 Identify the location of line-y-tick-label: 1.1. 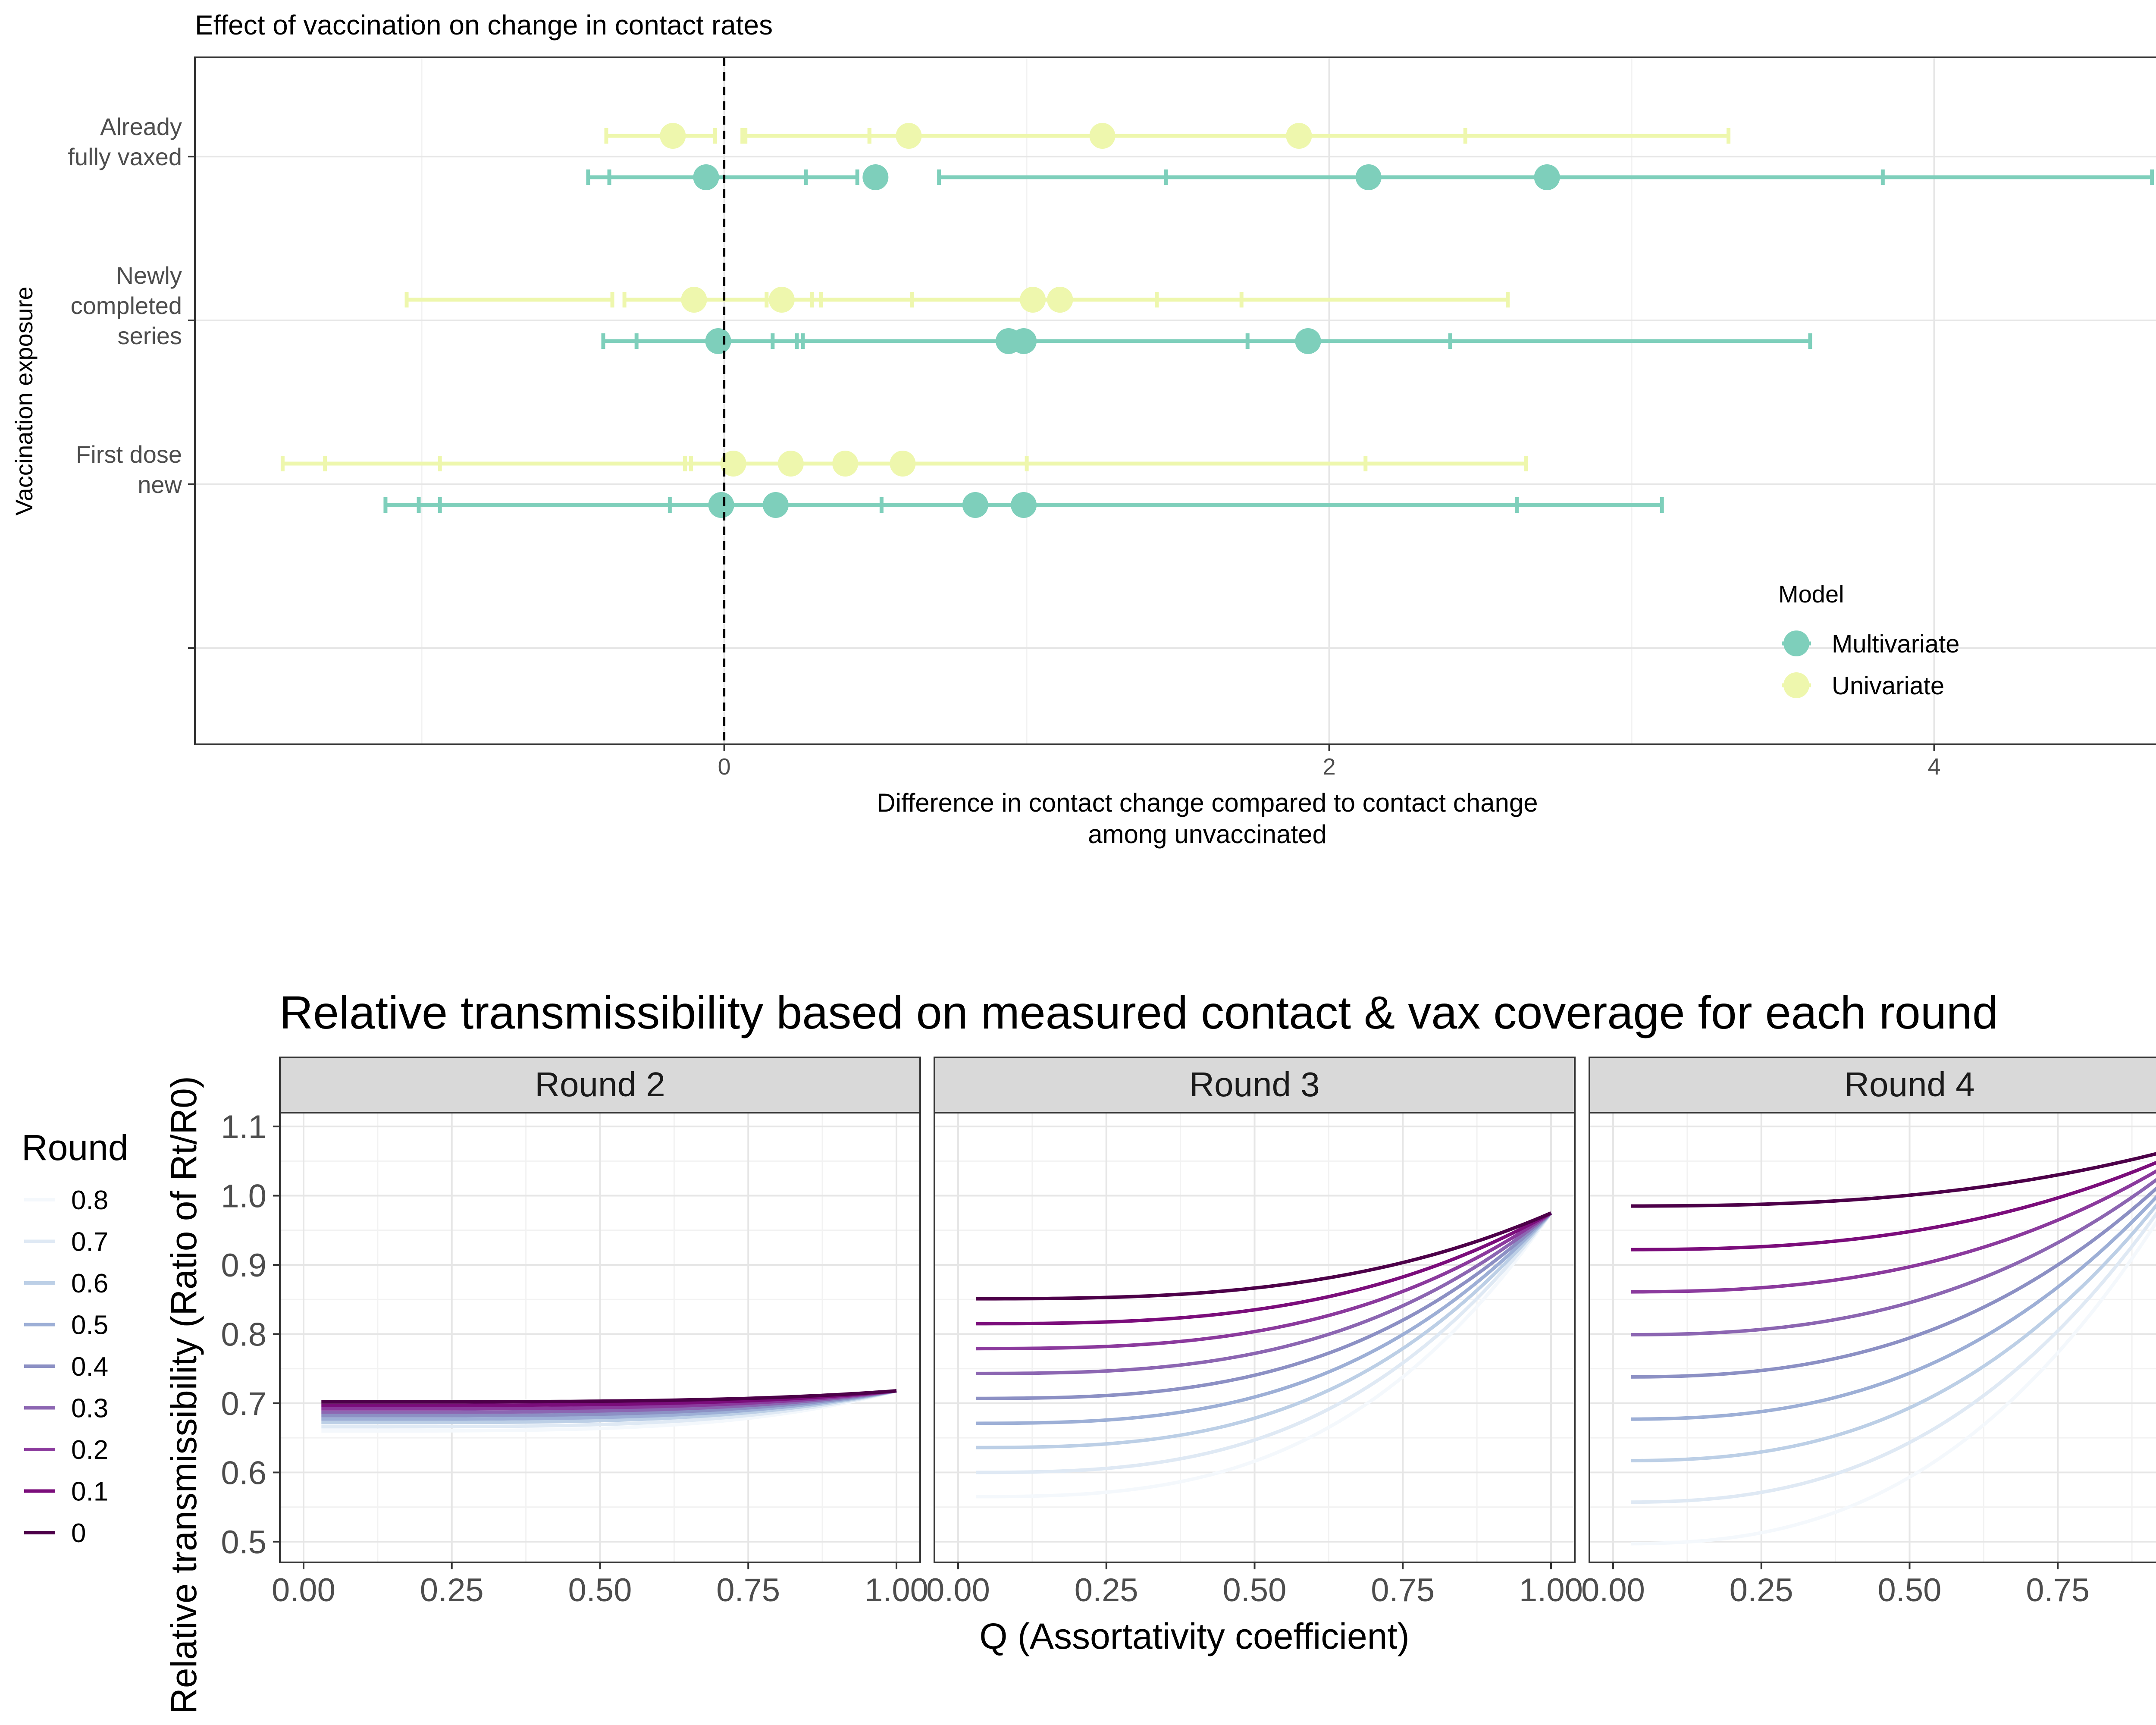
(244, 1127).